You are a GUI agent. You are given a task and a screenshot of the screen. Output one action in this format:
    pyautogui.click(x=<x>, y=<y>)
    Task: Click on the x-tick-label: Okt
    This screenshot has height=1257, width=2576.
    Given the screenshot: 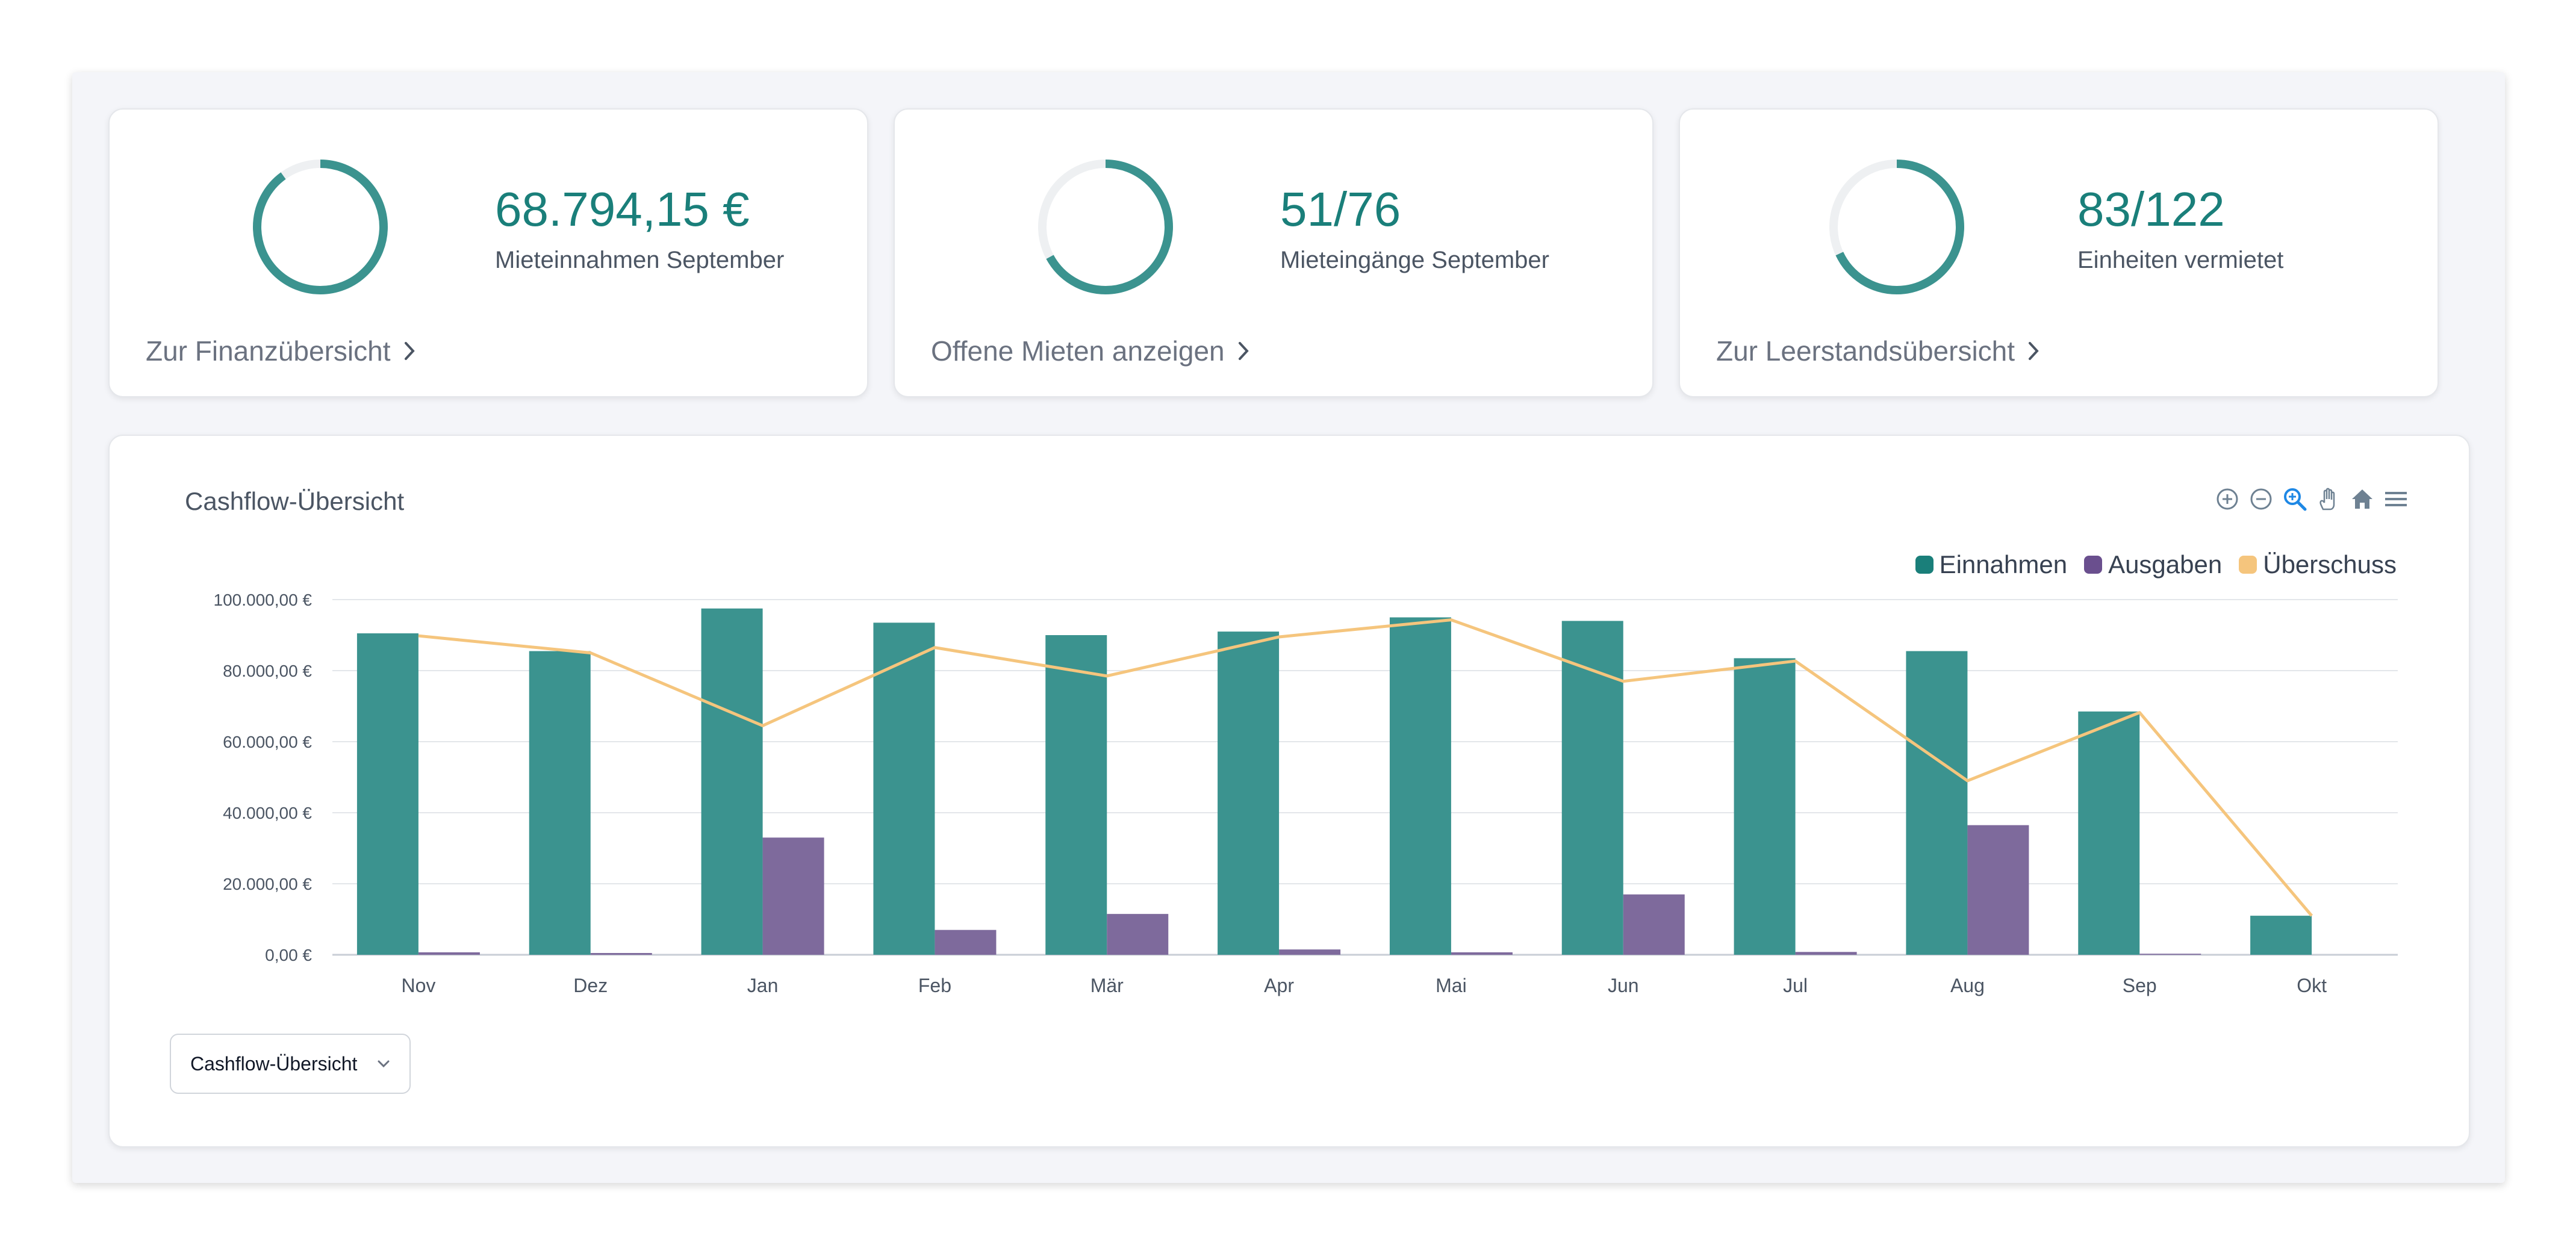 What is the action you would take?
    pyautogui.click(x=2312, y=986)
    